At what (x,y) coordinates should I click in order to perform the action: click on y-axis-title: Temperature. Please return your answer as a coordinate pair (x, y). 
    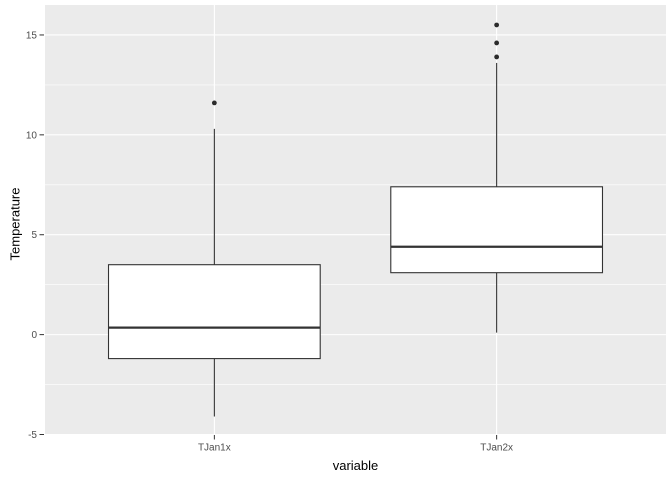
    Looking at the image, I should click on (15, 224).